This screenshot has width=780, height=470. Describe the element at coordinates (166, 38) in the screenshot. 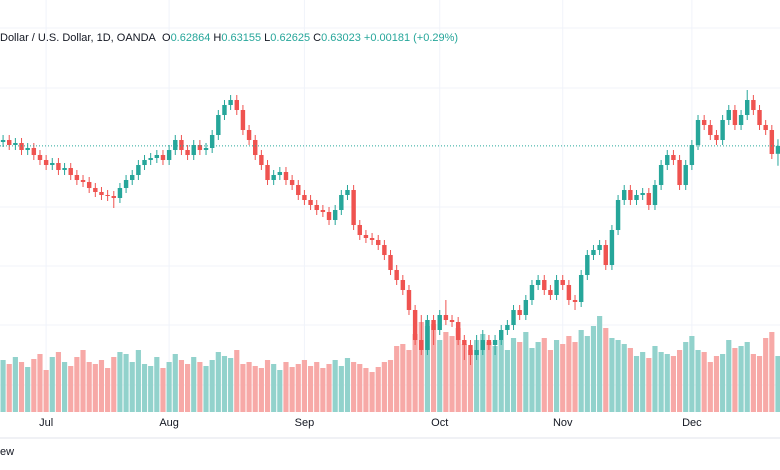

I see `ohlc-label: O` at that location.